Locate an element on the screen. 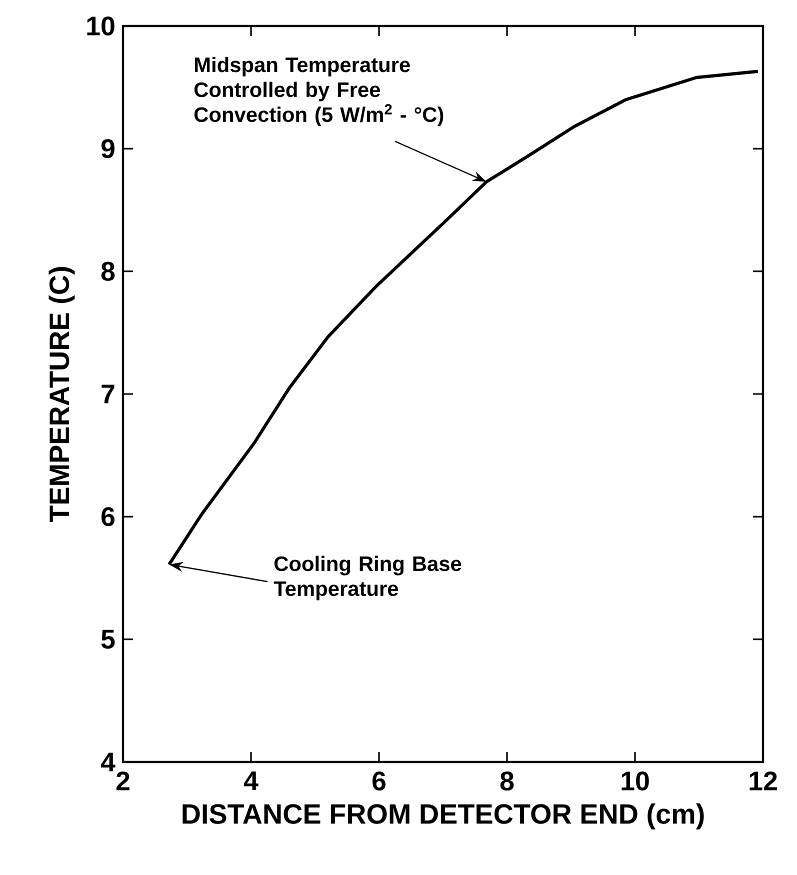 This screenshot has height=875, width=797. y-tick-label: 9 is located at coordinates (107, 148).